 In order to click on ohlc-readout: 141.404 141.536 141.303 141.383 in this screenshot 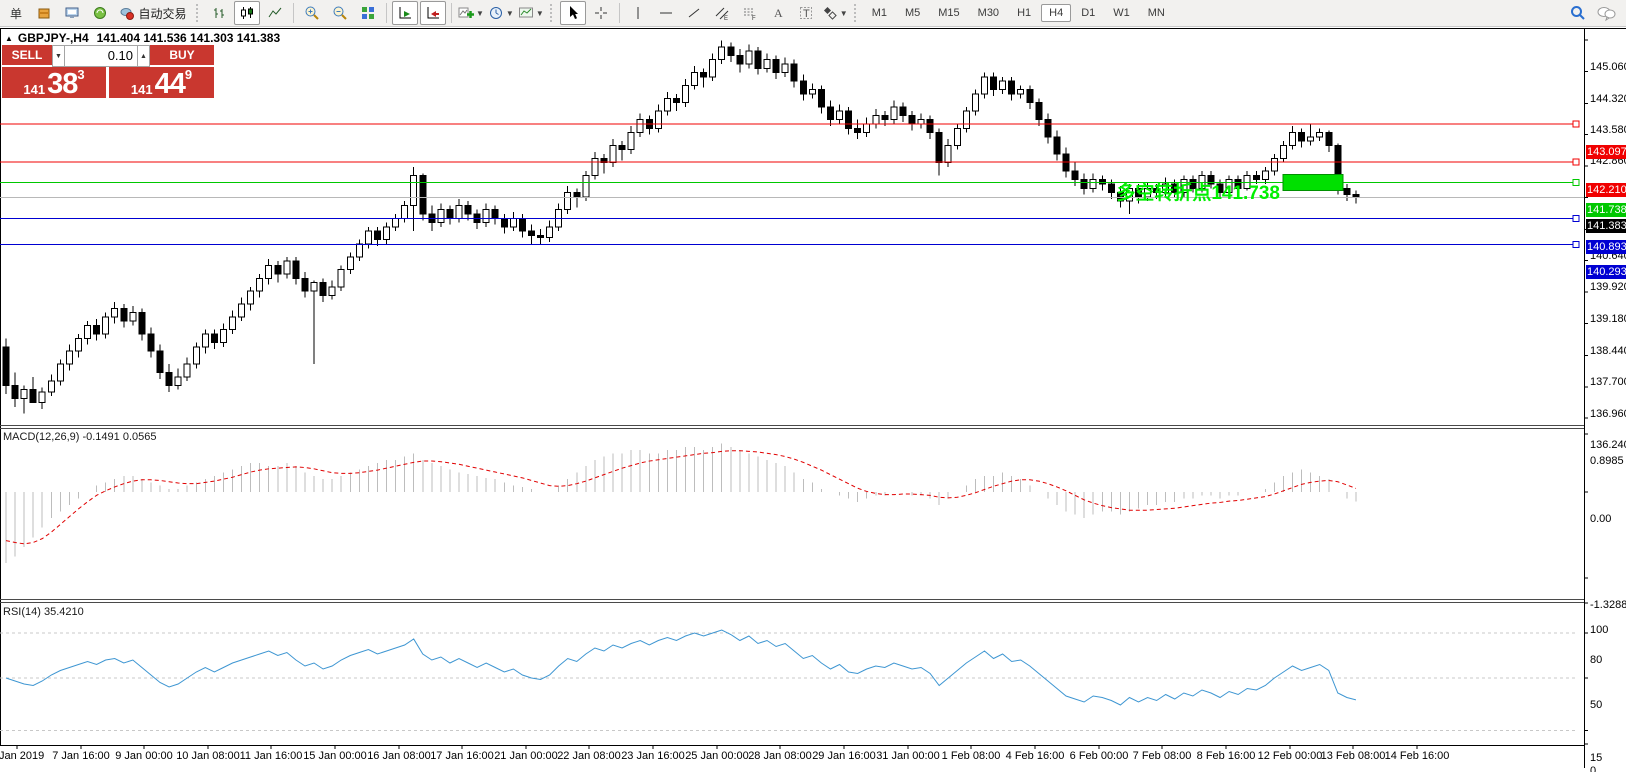, I will do `click(188, 38)`.